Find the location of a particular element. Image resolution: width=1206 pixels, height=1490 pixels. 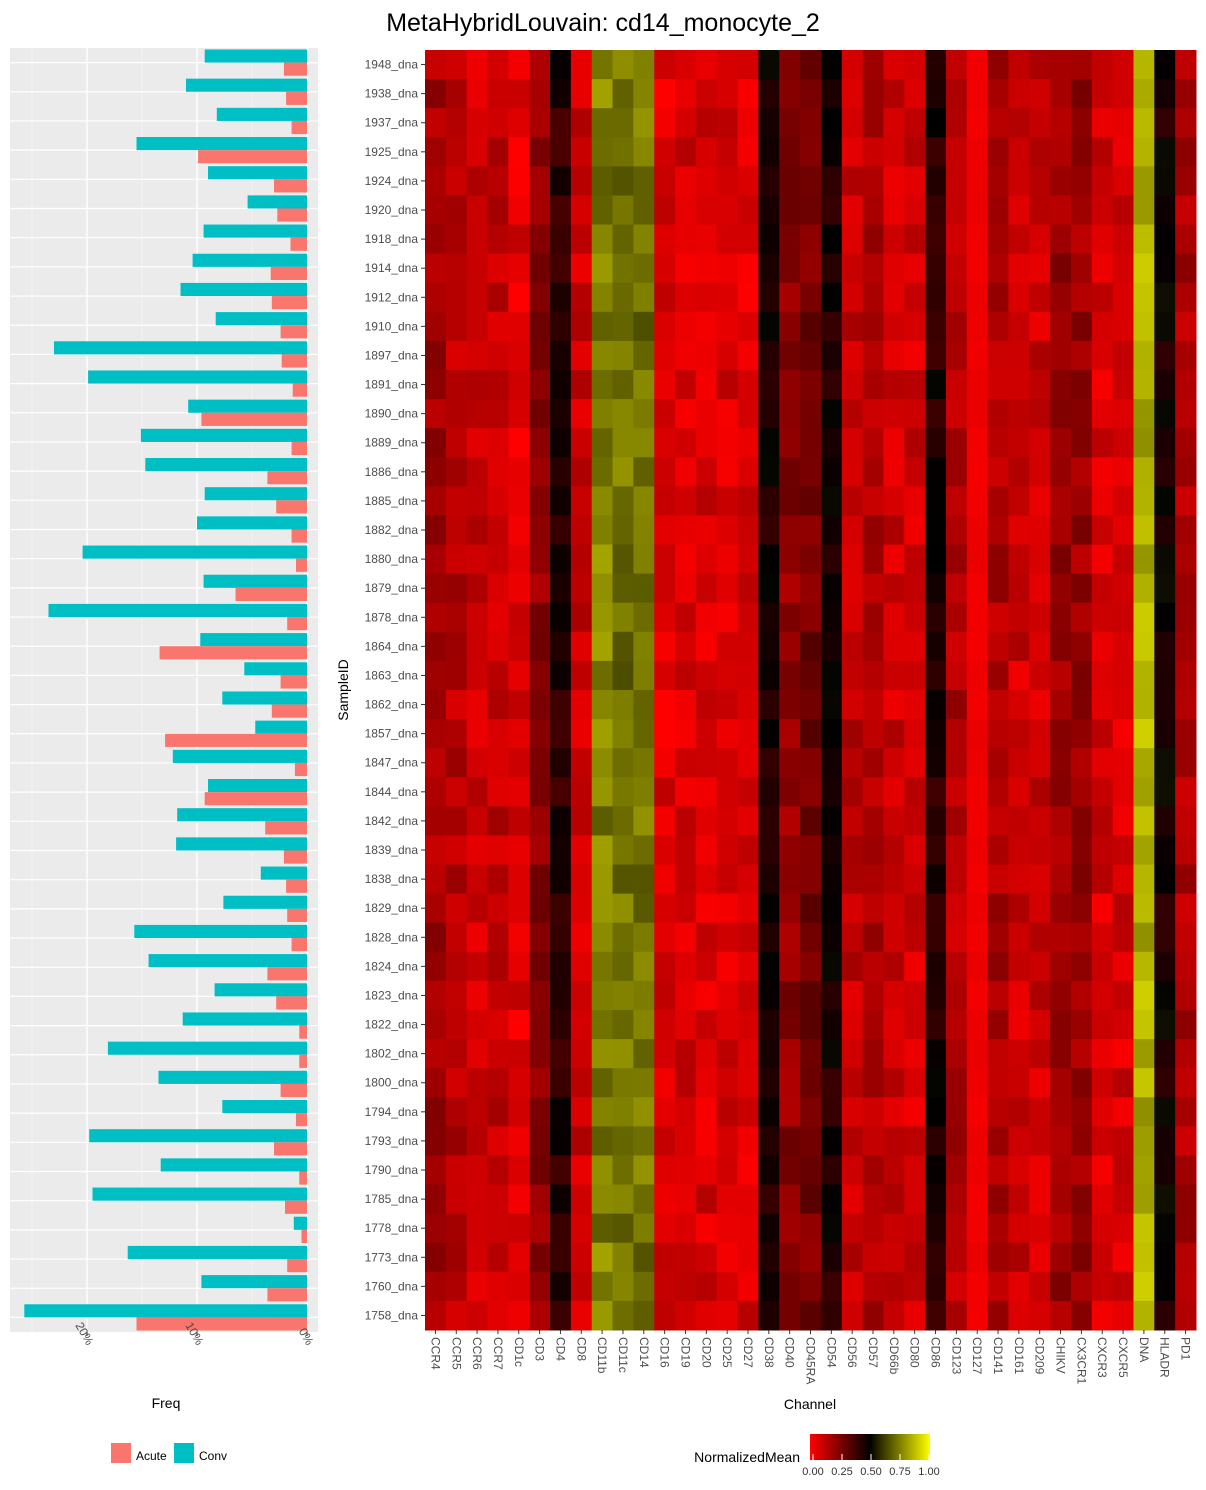

legend-tick-label: 0.00 is located at coordinates (812, 1472).